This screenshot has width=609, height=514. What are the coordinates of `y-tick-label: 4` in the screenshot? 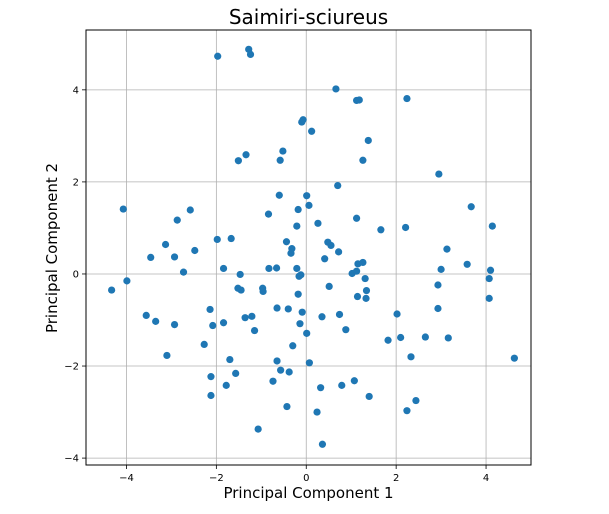 It's located at (76, 90).